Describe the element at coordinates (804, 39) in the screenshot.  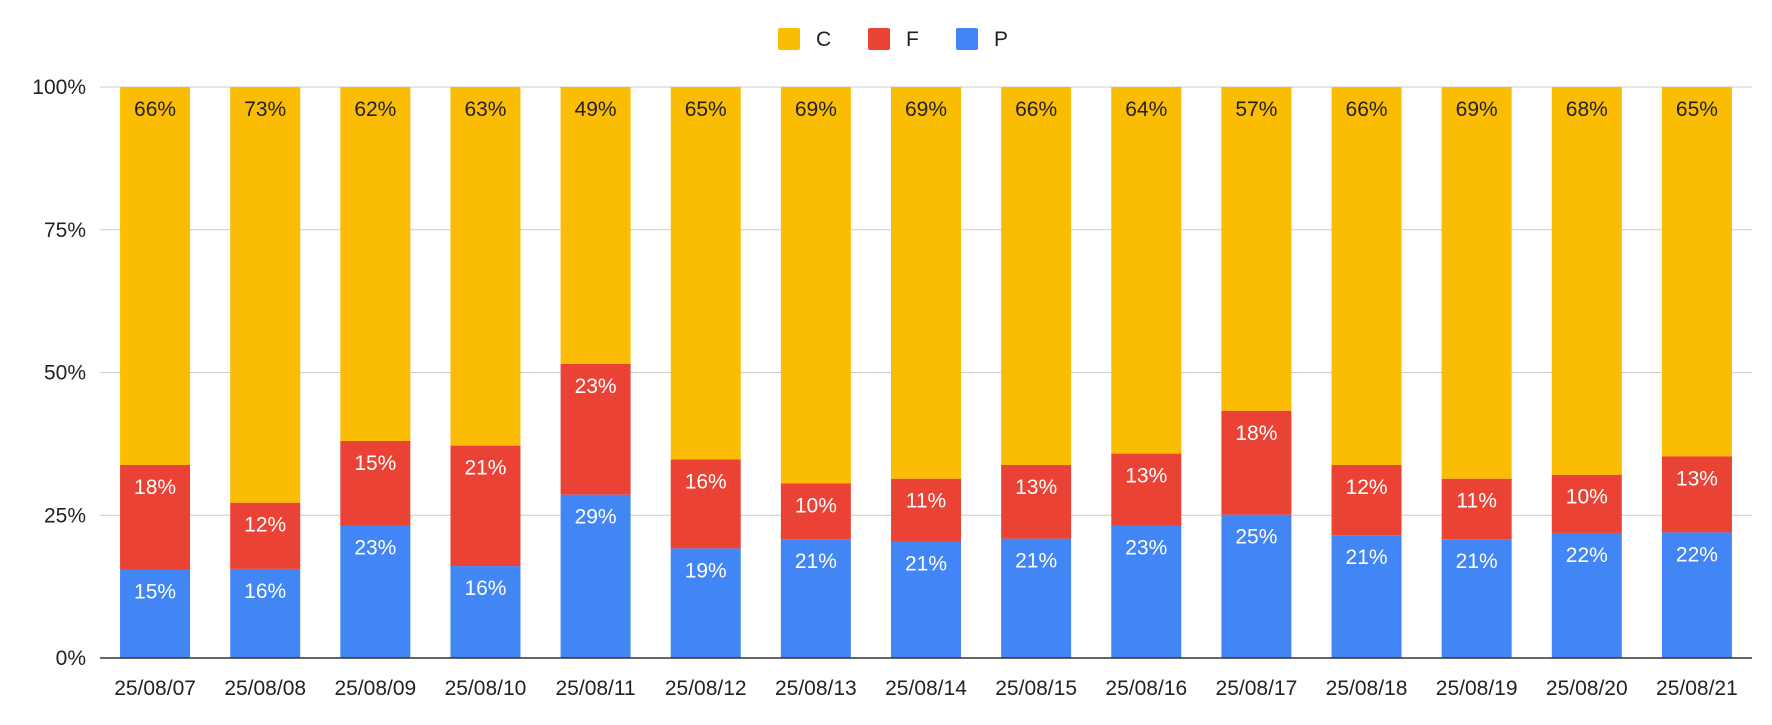
I see `legend-item-C: C` at that location.